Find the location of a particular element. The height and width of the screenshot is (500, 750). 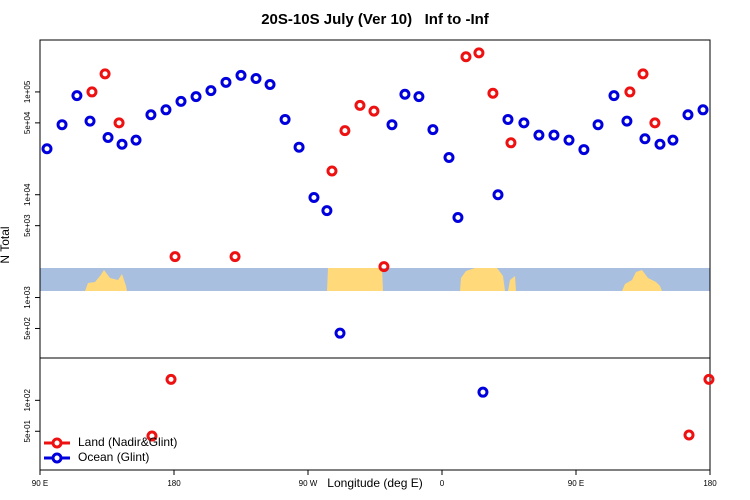

x-tick-label: 0 is located at coordinates (442, 483).